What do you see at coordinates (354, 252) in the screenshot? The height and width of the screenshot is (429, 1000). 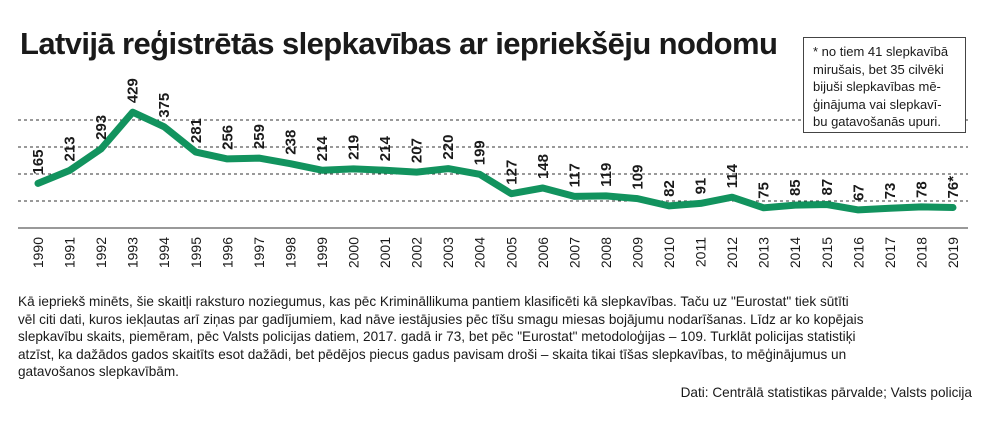 I see `x-tick-label: 2000` at bounding box center [354, 252].